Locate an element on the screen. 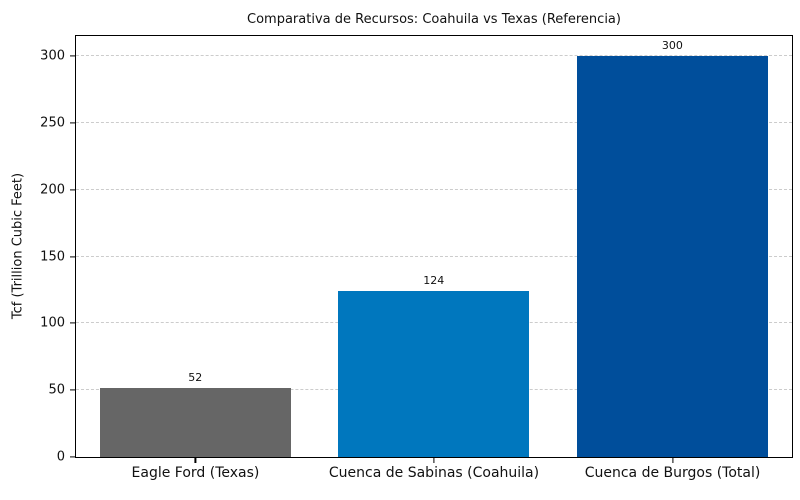  x-tick-label-0: Eagle Ford (Texas) is located at coordinates (195, 473).